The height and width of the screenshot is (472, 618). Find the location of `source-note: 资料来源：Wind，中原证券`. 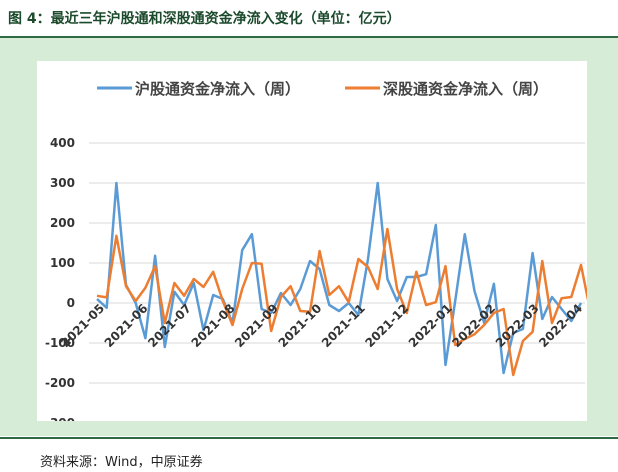

source-note: 资料来源：Wind，中原证券 is located at coordinates (121, 462).